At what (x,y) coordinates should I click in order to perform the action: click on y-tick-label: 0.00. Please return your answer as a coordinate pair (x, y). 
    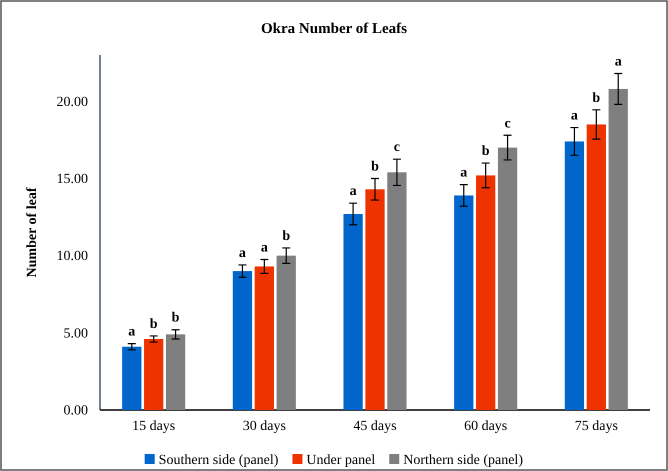
    Looking at the image, I should click on (76, 410).